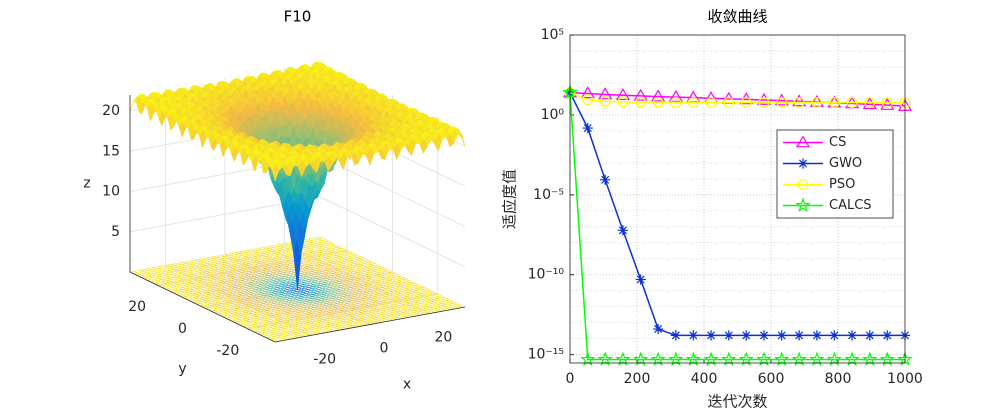 This screenshot has width=1000, height=413. Describe the element at coordinates (297, 289) in the screenshot. I see `floor-contour` at that location.